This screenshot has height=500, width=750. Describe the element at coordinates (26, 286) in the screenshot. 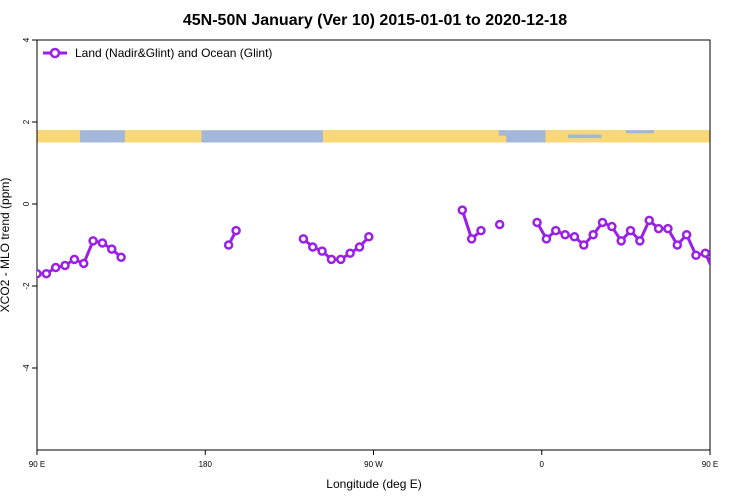

I see `y-tick-label: -2` at that location.